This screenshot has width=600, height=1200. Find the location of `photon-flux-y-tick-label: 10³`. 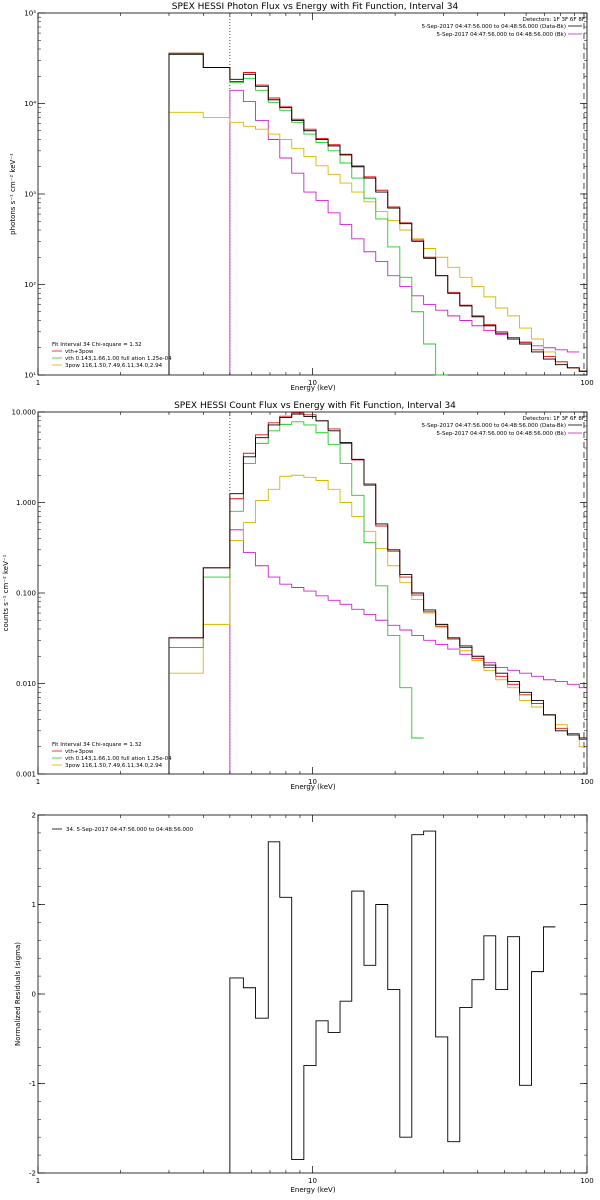

photon-flux-y-tick-label: 10³ is located at coordinates (30, 195).